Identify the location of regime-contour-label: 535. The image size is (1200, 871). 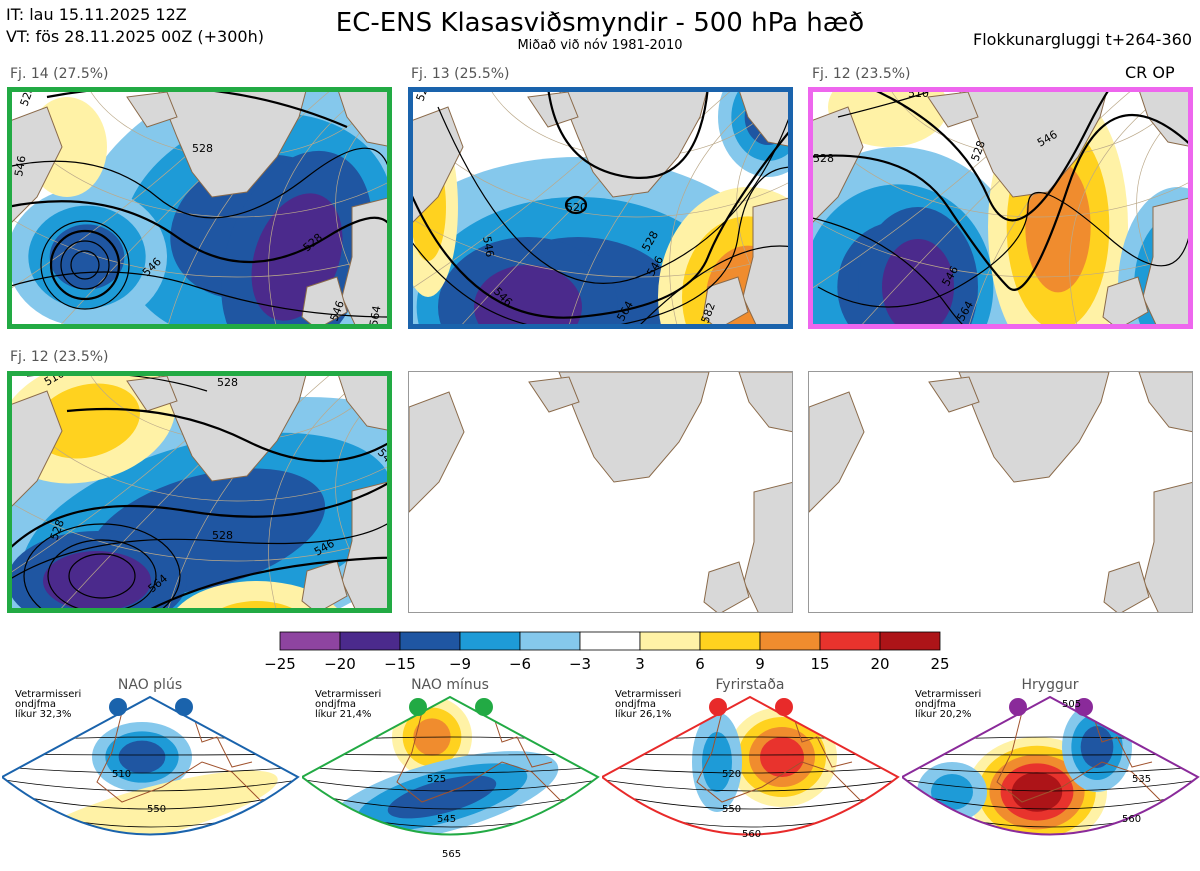
(1141, 779).